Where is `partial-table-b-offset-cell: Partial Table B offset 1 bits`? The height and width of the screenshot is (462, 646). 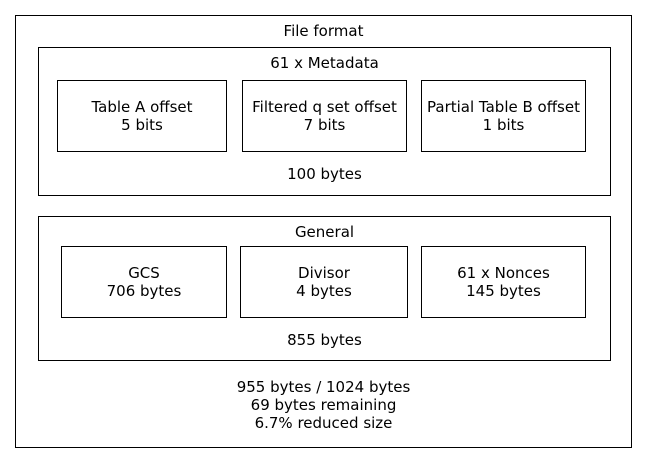 partial-table-b-offset-cell: Partial Table B offset 1 bits is located at coordinates (503, 116).